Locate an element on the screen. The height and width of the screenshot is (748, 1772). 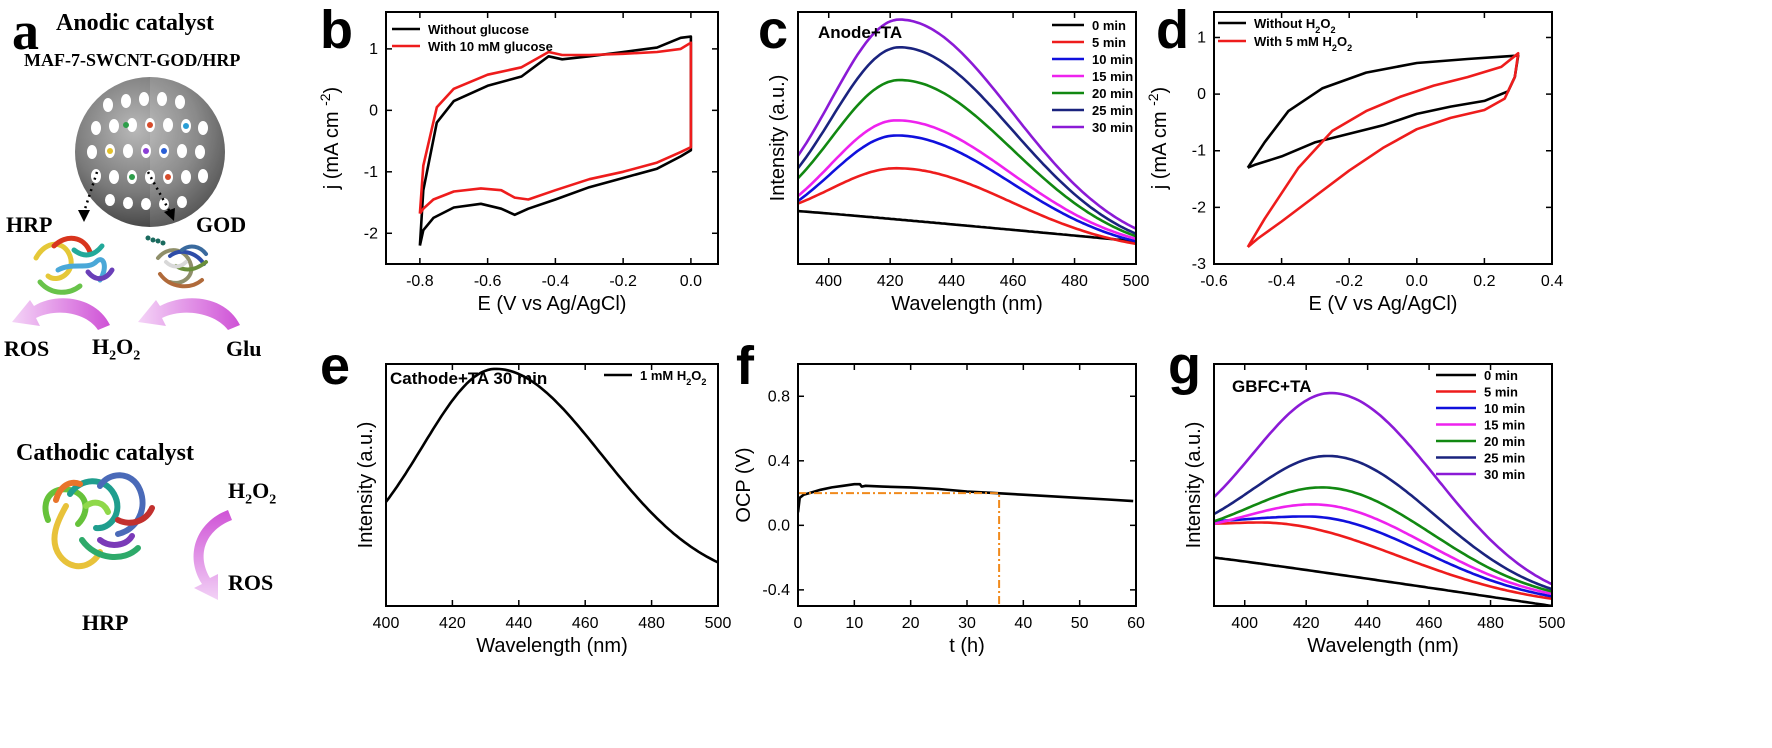
legend-label: 15 min is located at coordinates (1112, 76).